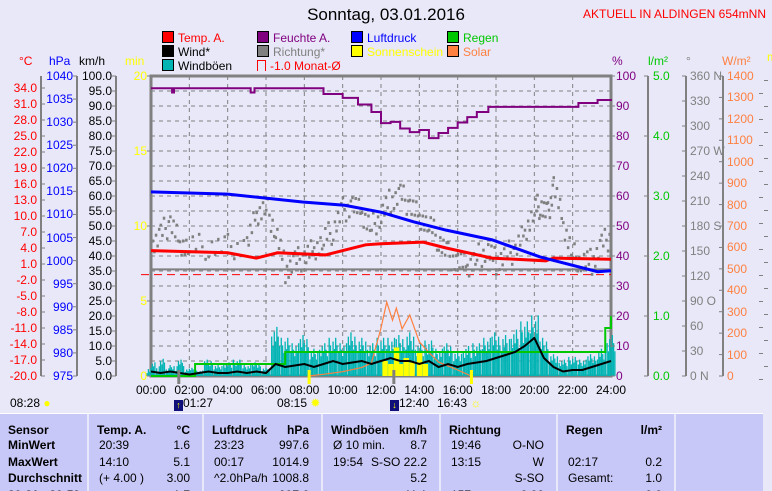 This screenshot has width=772, height=491. What do you see at coordinates (59, 168) in the screenshot?
I see `axis-tick-label-pressure: 1020` at bounding box center [59, 168].